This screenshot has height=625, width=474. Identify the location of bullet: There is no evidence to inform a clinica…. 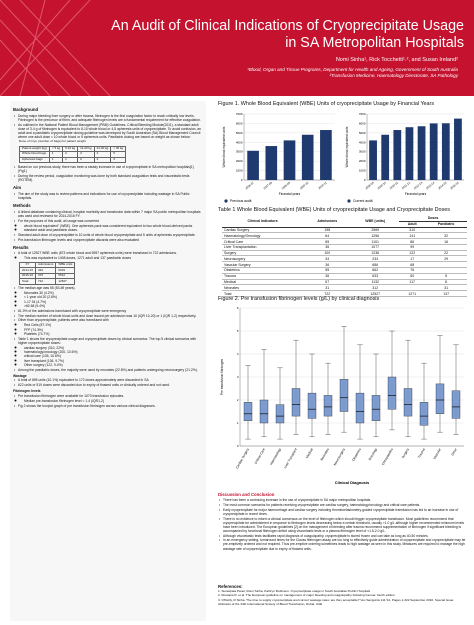
(342, 525).